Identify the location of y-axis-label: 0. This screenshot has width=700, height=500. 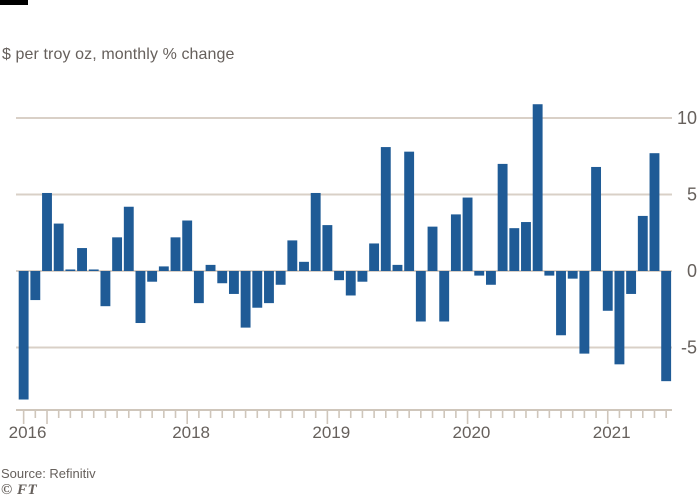
(692, 271).